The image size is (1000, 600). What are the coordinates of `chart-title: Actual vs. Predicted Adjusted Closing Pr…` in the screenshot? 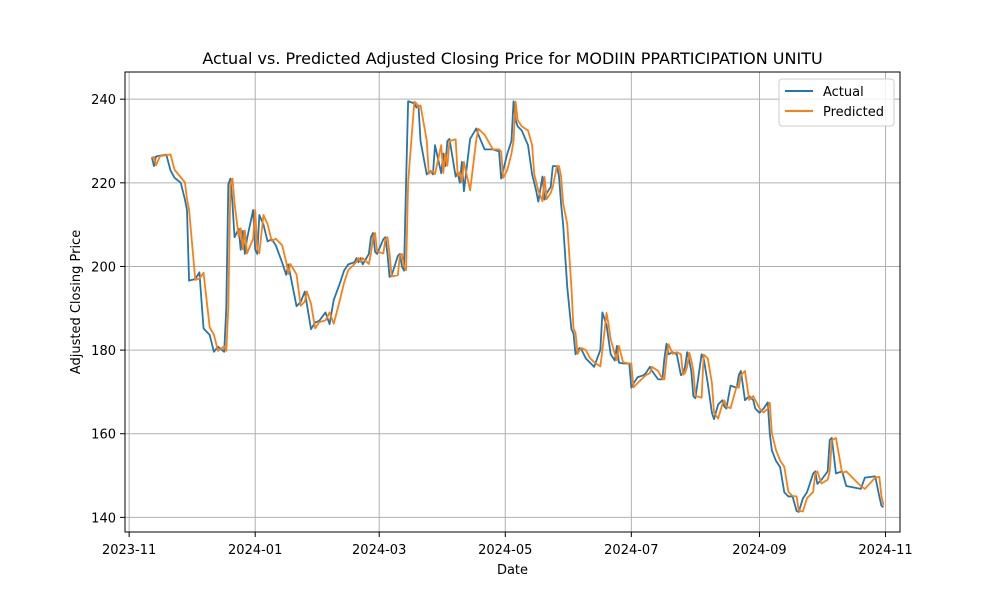 It's located at (512, 58).